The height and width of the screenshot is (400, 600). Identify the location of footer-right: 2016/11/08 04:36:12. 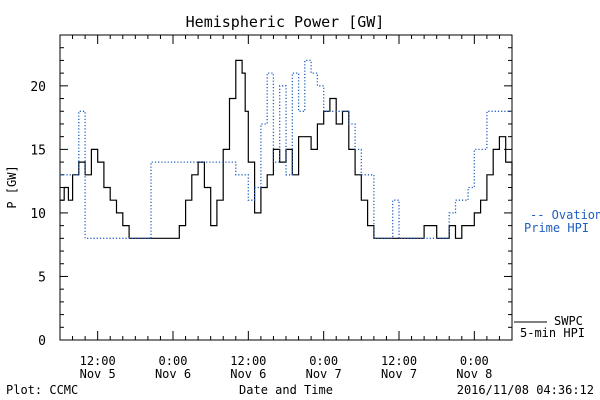
(525, 390).